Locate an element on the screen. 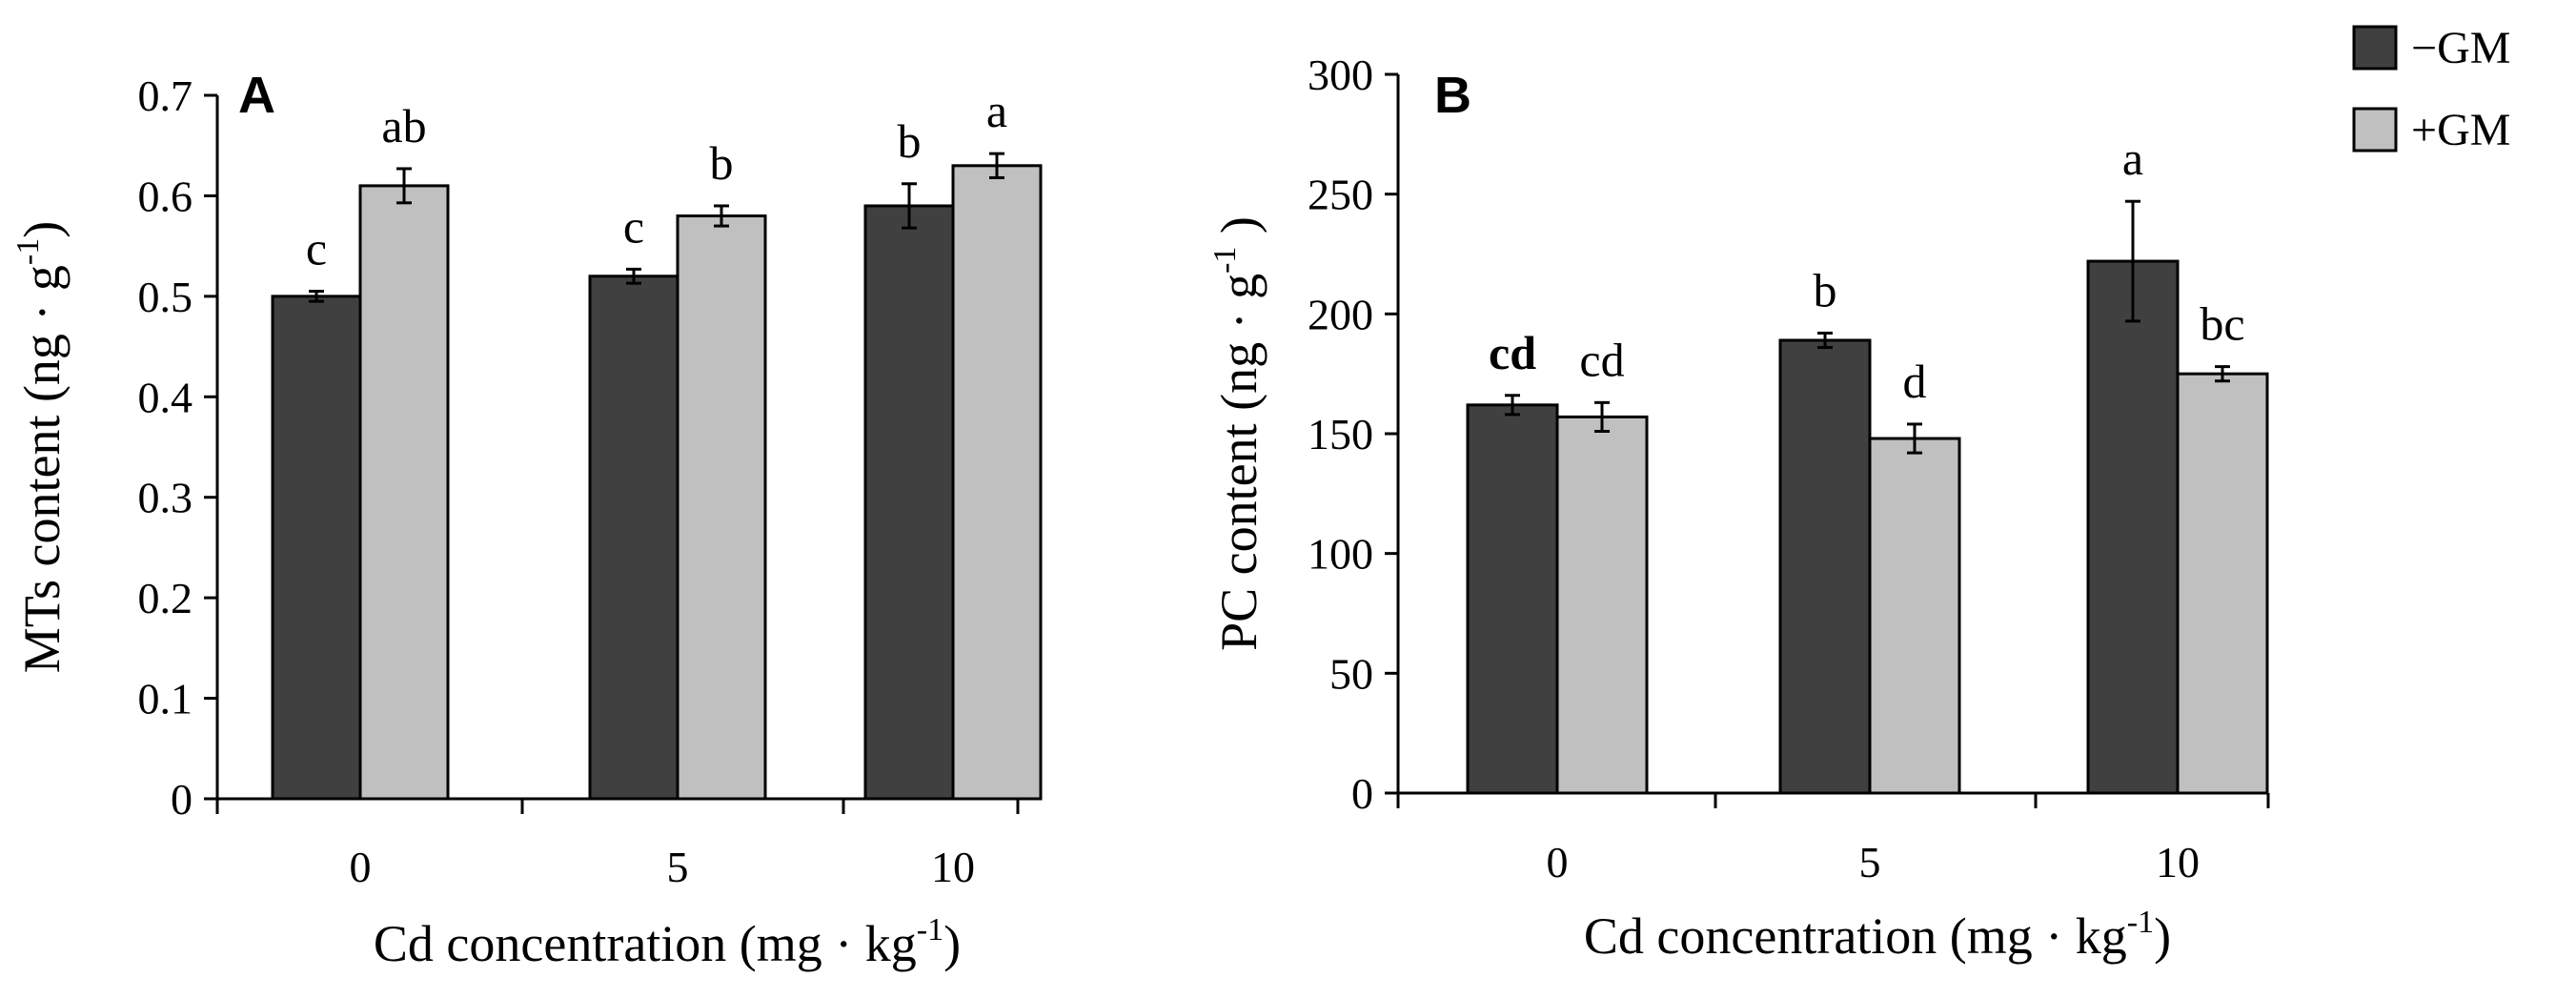  legend: −GM +GM is located at coordinates (2431, 89).